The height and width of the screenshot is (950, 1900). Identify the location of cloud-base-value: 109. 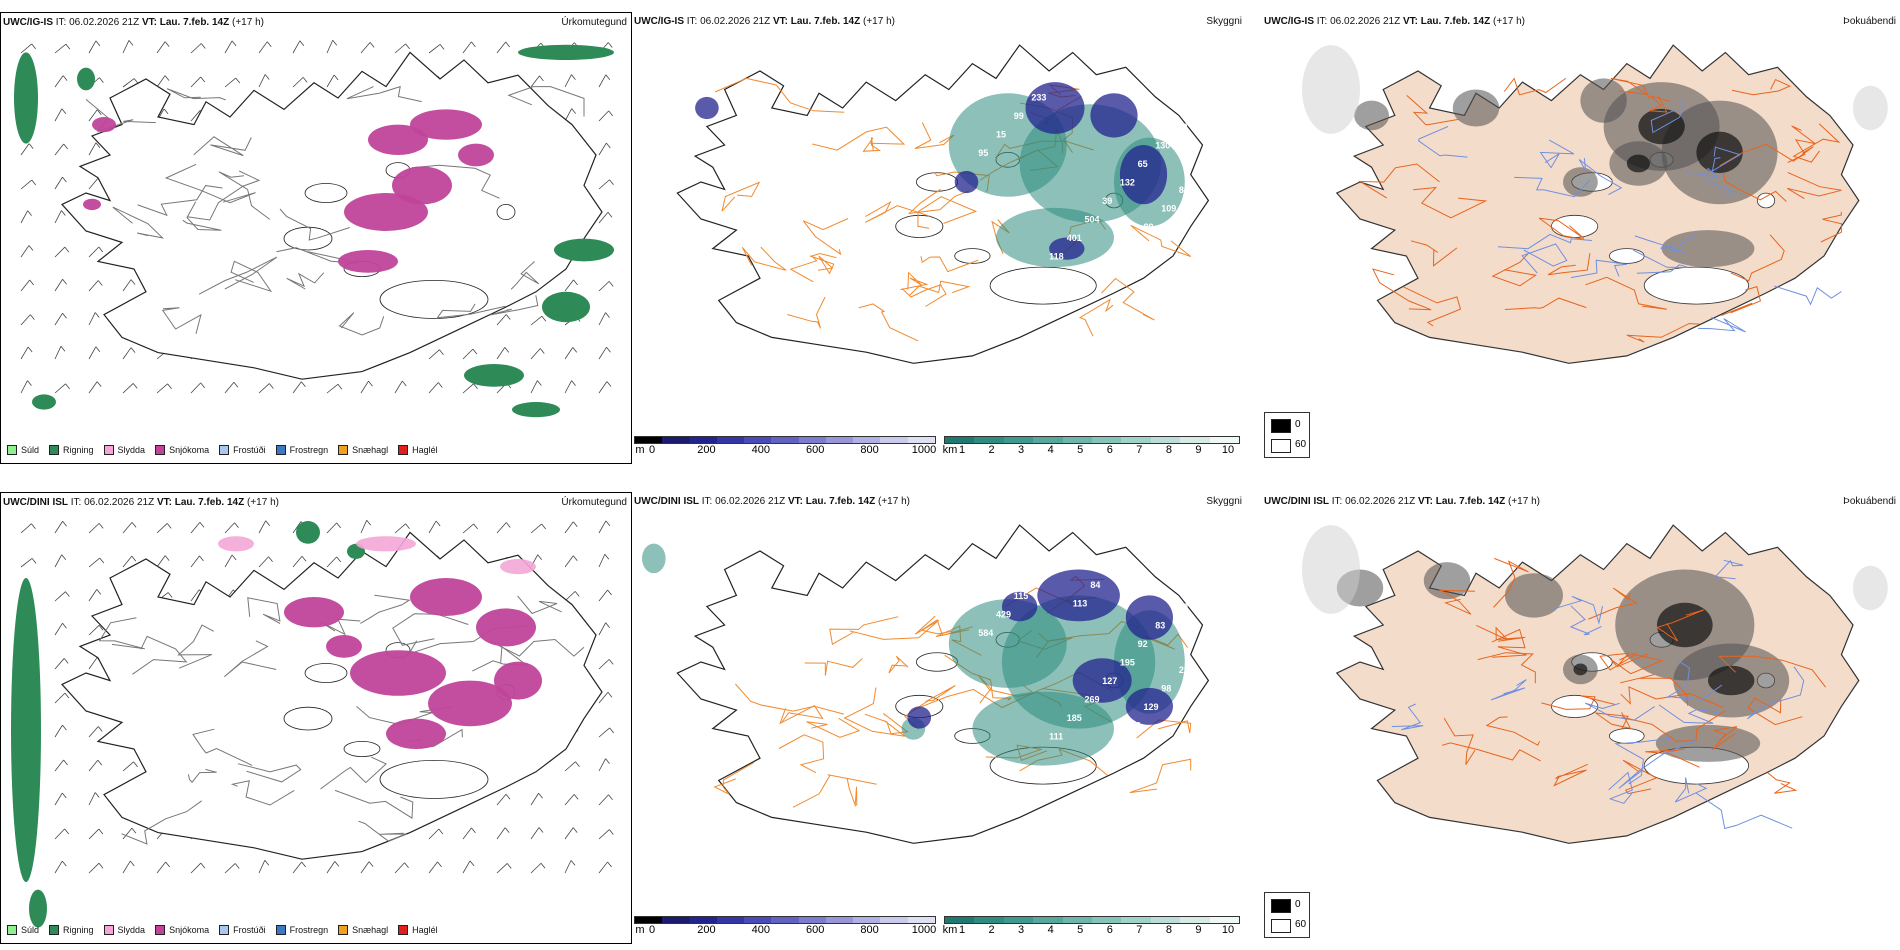
(1168, 209).